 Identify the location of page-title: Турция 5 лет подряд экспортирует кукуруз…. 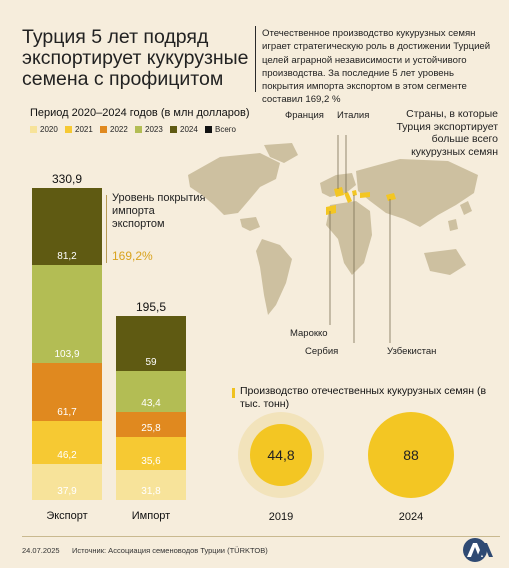
(135, 58).